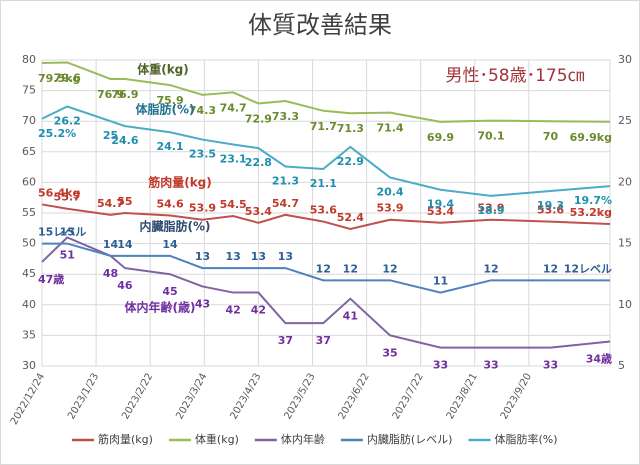 The width and height of the screenshot is (640, 465). I want to click on subtitle: 男性･58歳･175㎝, so click(514, 76).